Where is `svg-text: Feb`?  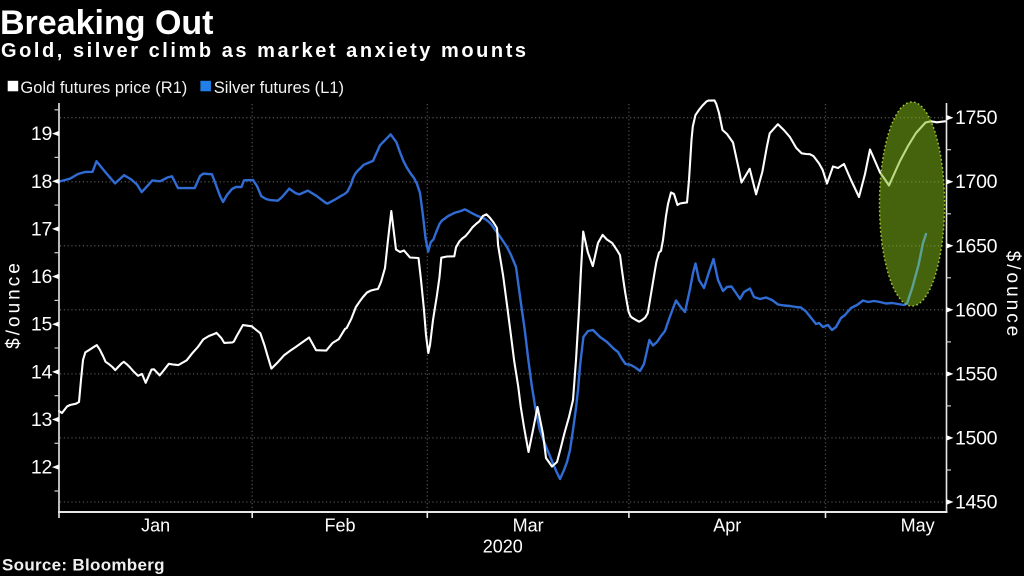
svg-text: Feb is located at coordinates (339, 526).